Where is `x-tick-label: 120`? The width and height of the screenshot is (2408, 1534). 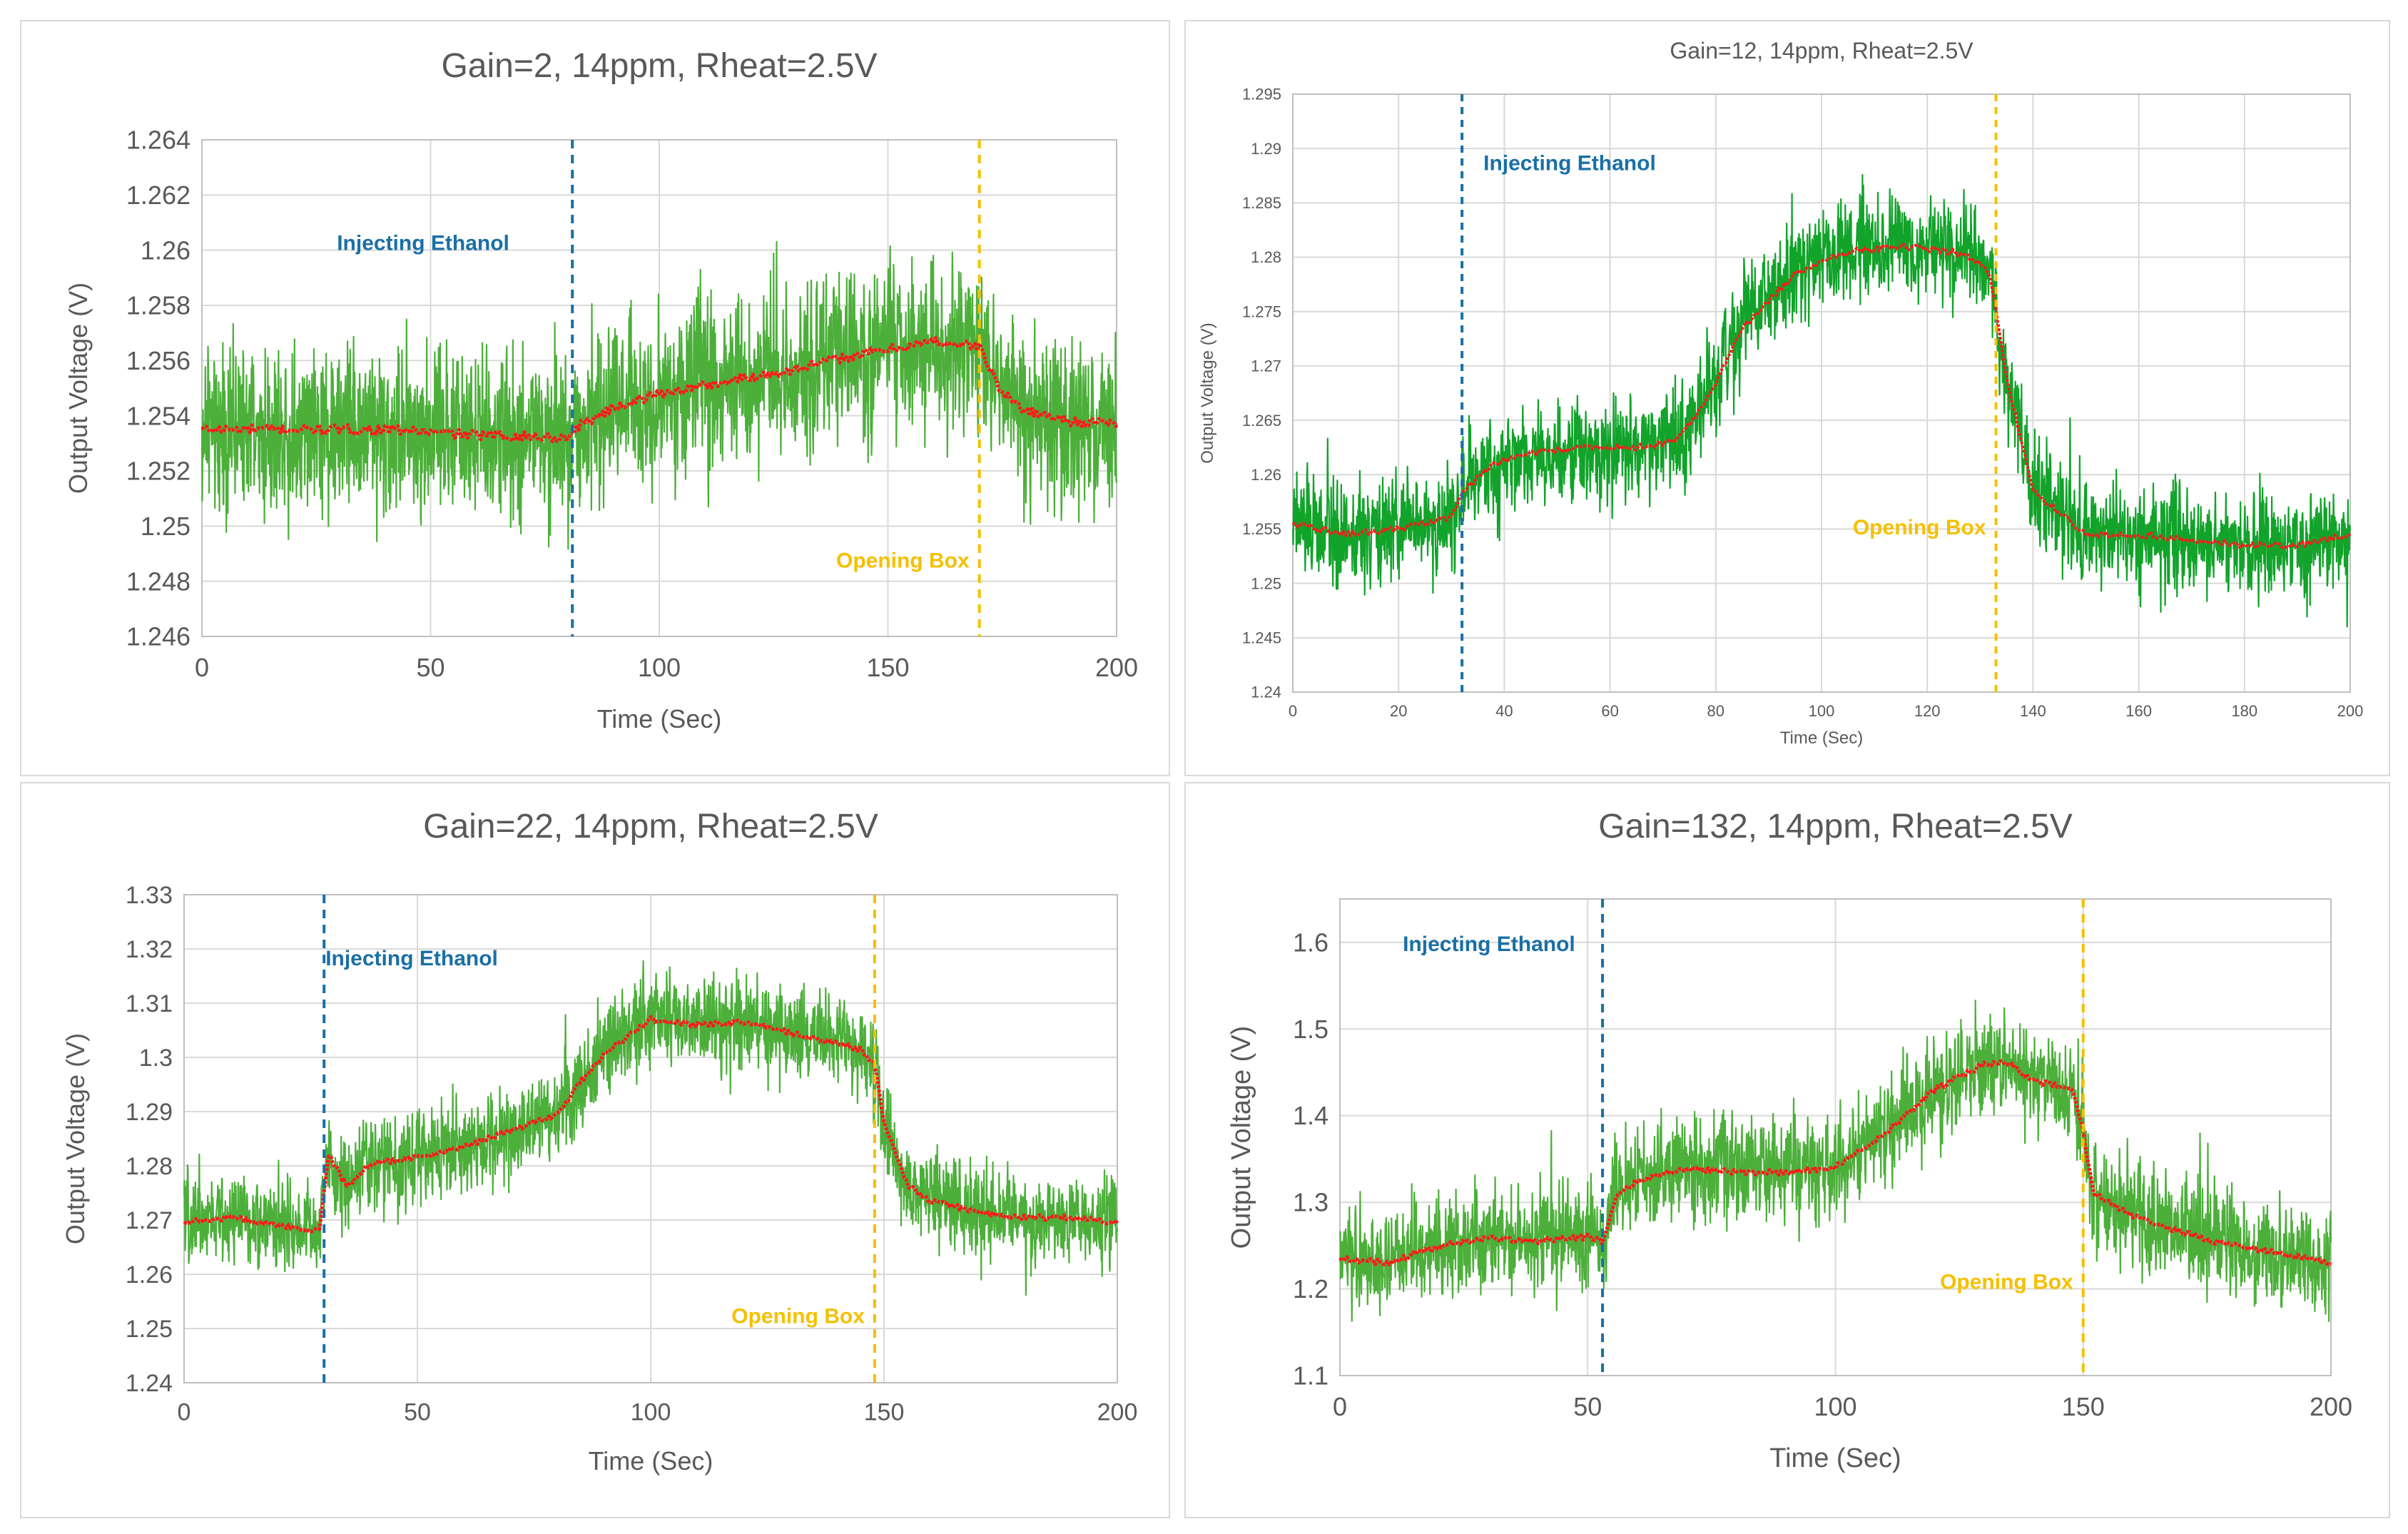
x-tick-label: 120 is located at coordinates (1927, 711).